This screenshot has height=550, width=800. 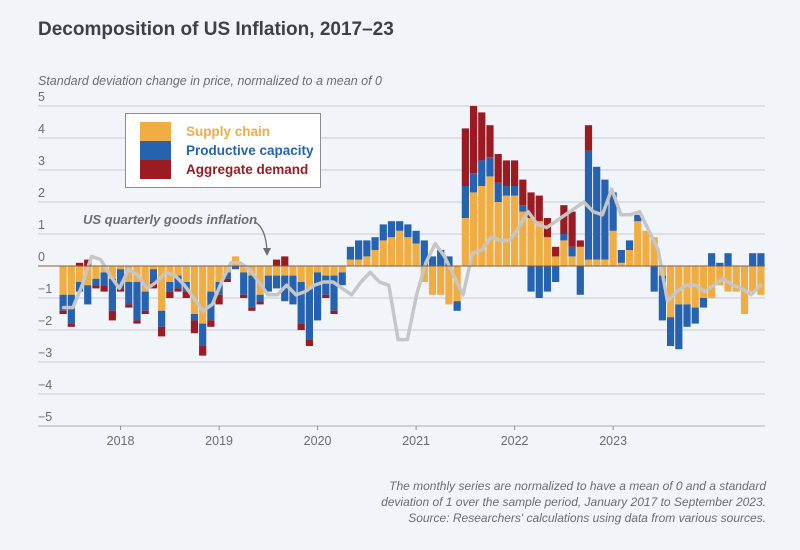 I want to click on x-tick-label: 2021, so click(x=416, y=441).